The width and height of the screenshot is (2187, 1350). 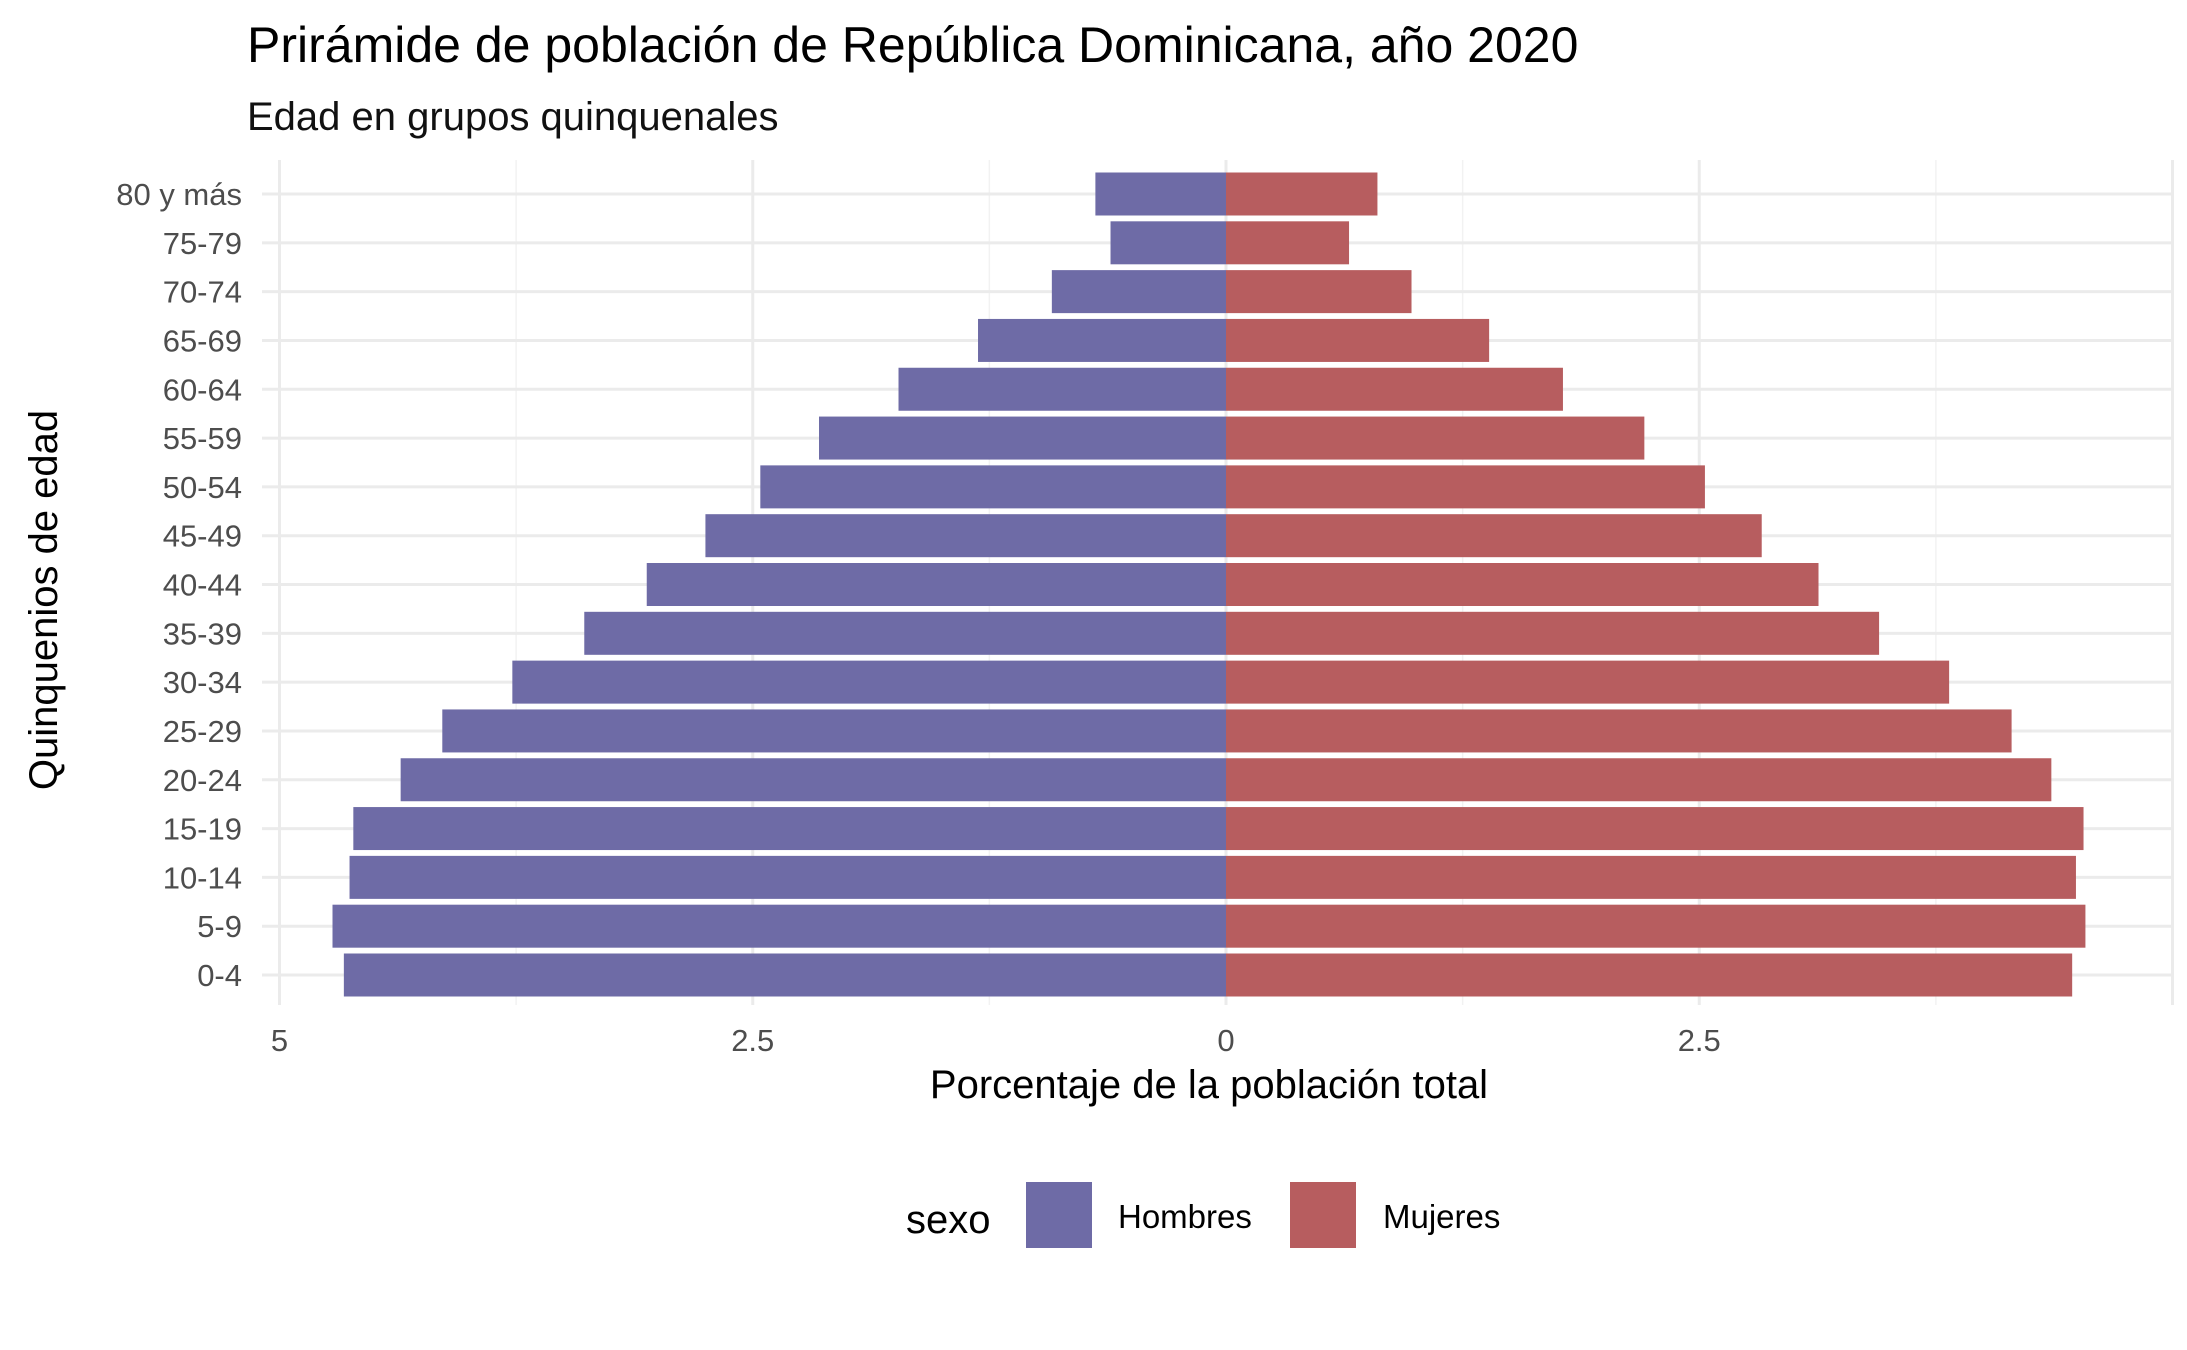 I want to click on y-tick-label: 25-29, so click(x=202, y=731).